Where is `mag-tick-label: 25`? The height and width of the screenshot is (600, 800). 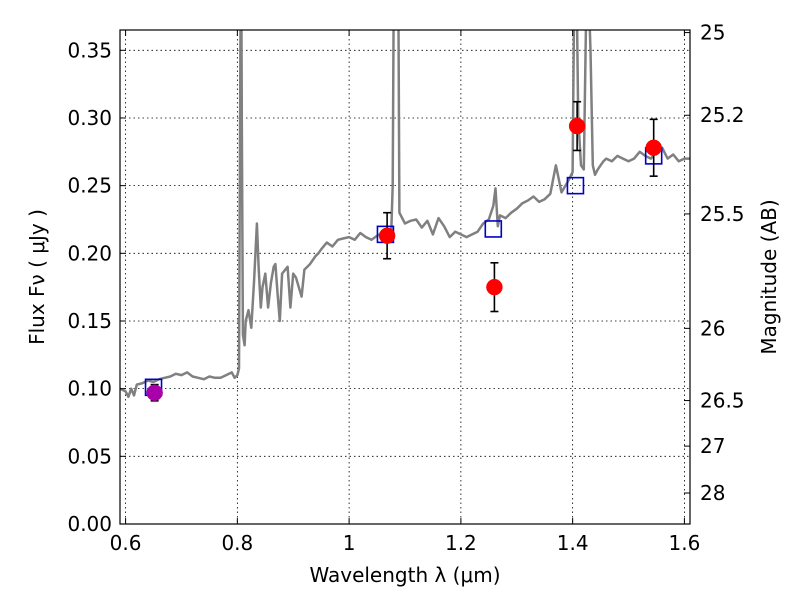
mag-tick-label: 25 is located at coordinates (712, 33).